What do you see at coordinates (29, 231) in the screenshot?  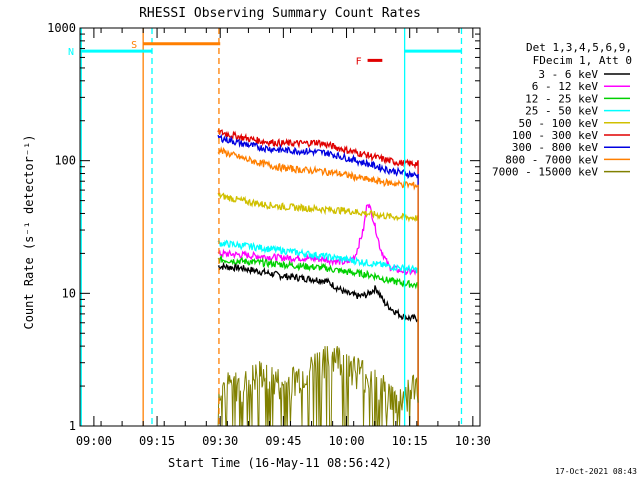 I see `y-axis-label: Count Rate (s⁻¹ detector⁻¹)` at bounding box center [29, 231].